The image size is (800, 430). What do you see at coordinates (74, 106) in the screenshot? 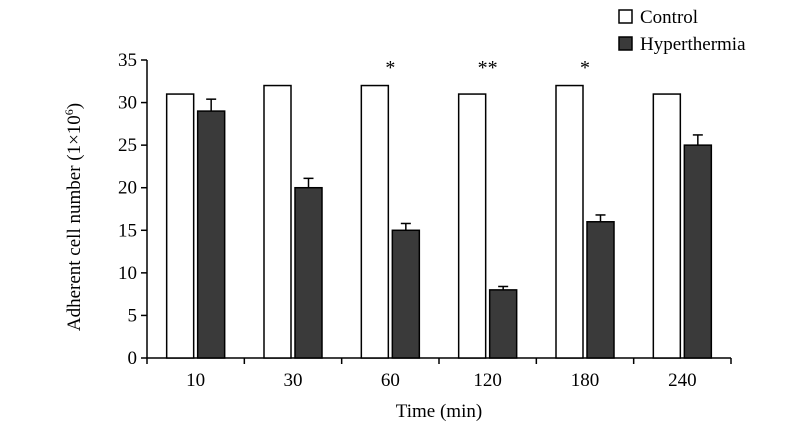
I see `y-axis-title-close: )` at bounding box center [74, 106].